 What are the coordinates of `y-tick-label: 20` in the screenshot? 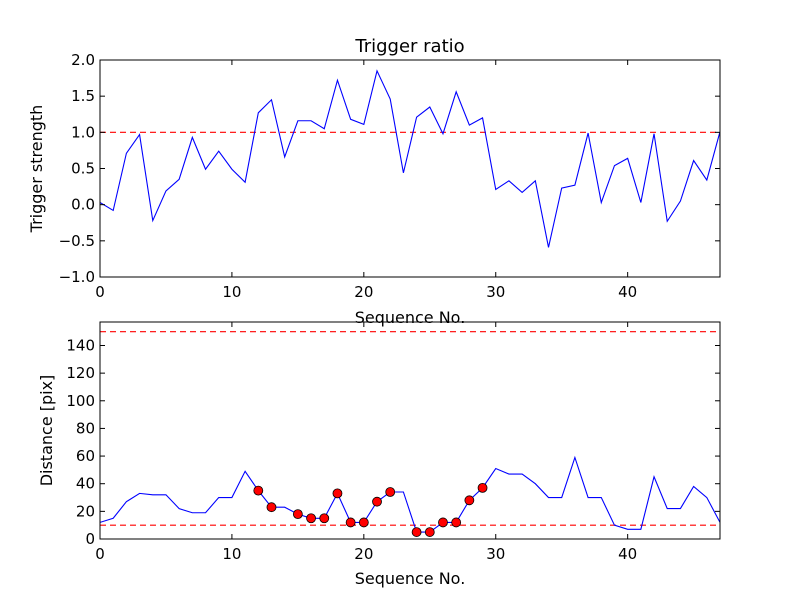 It's located at (85, 511).